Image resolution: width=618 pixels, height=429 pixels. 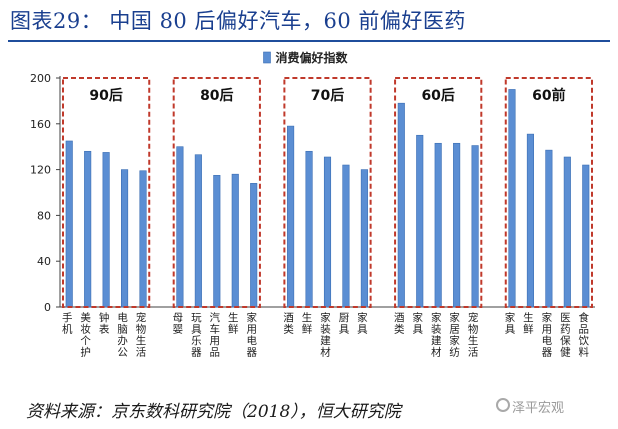 I want to click on y-tick-label: 80, so click(x=44, y=215).